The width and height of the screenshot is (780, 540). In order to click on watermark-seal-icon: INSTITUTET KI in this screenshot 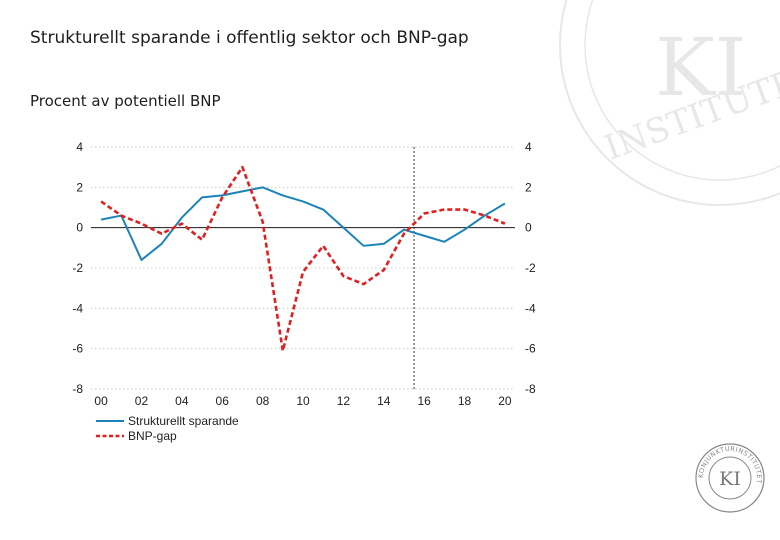, I will do `click(669, 103)`.